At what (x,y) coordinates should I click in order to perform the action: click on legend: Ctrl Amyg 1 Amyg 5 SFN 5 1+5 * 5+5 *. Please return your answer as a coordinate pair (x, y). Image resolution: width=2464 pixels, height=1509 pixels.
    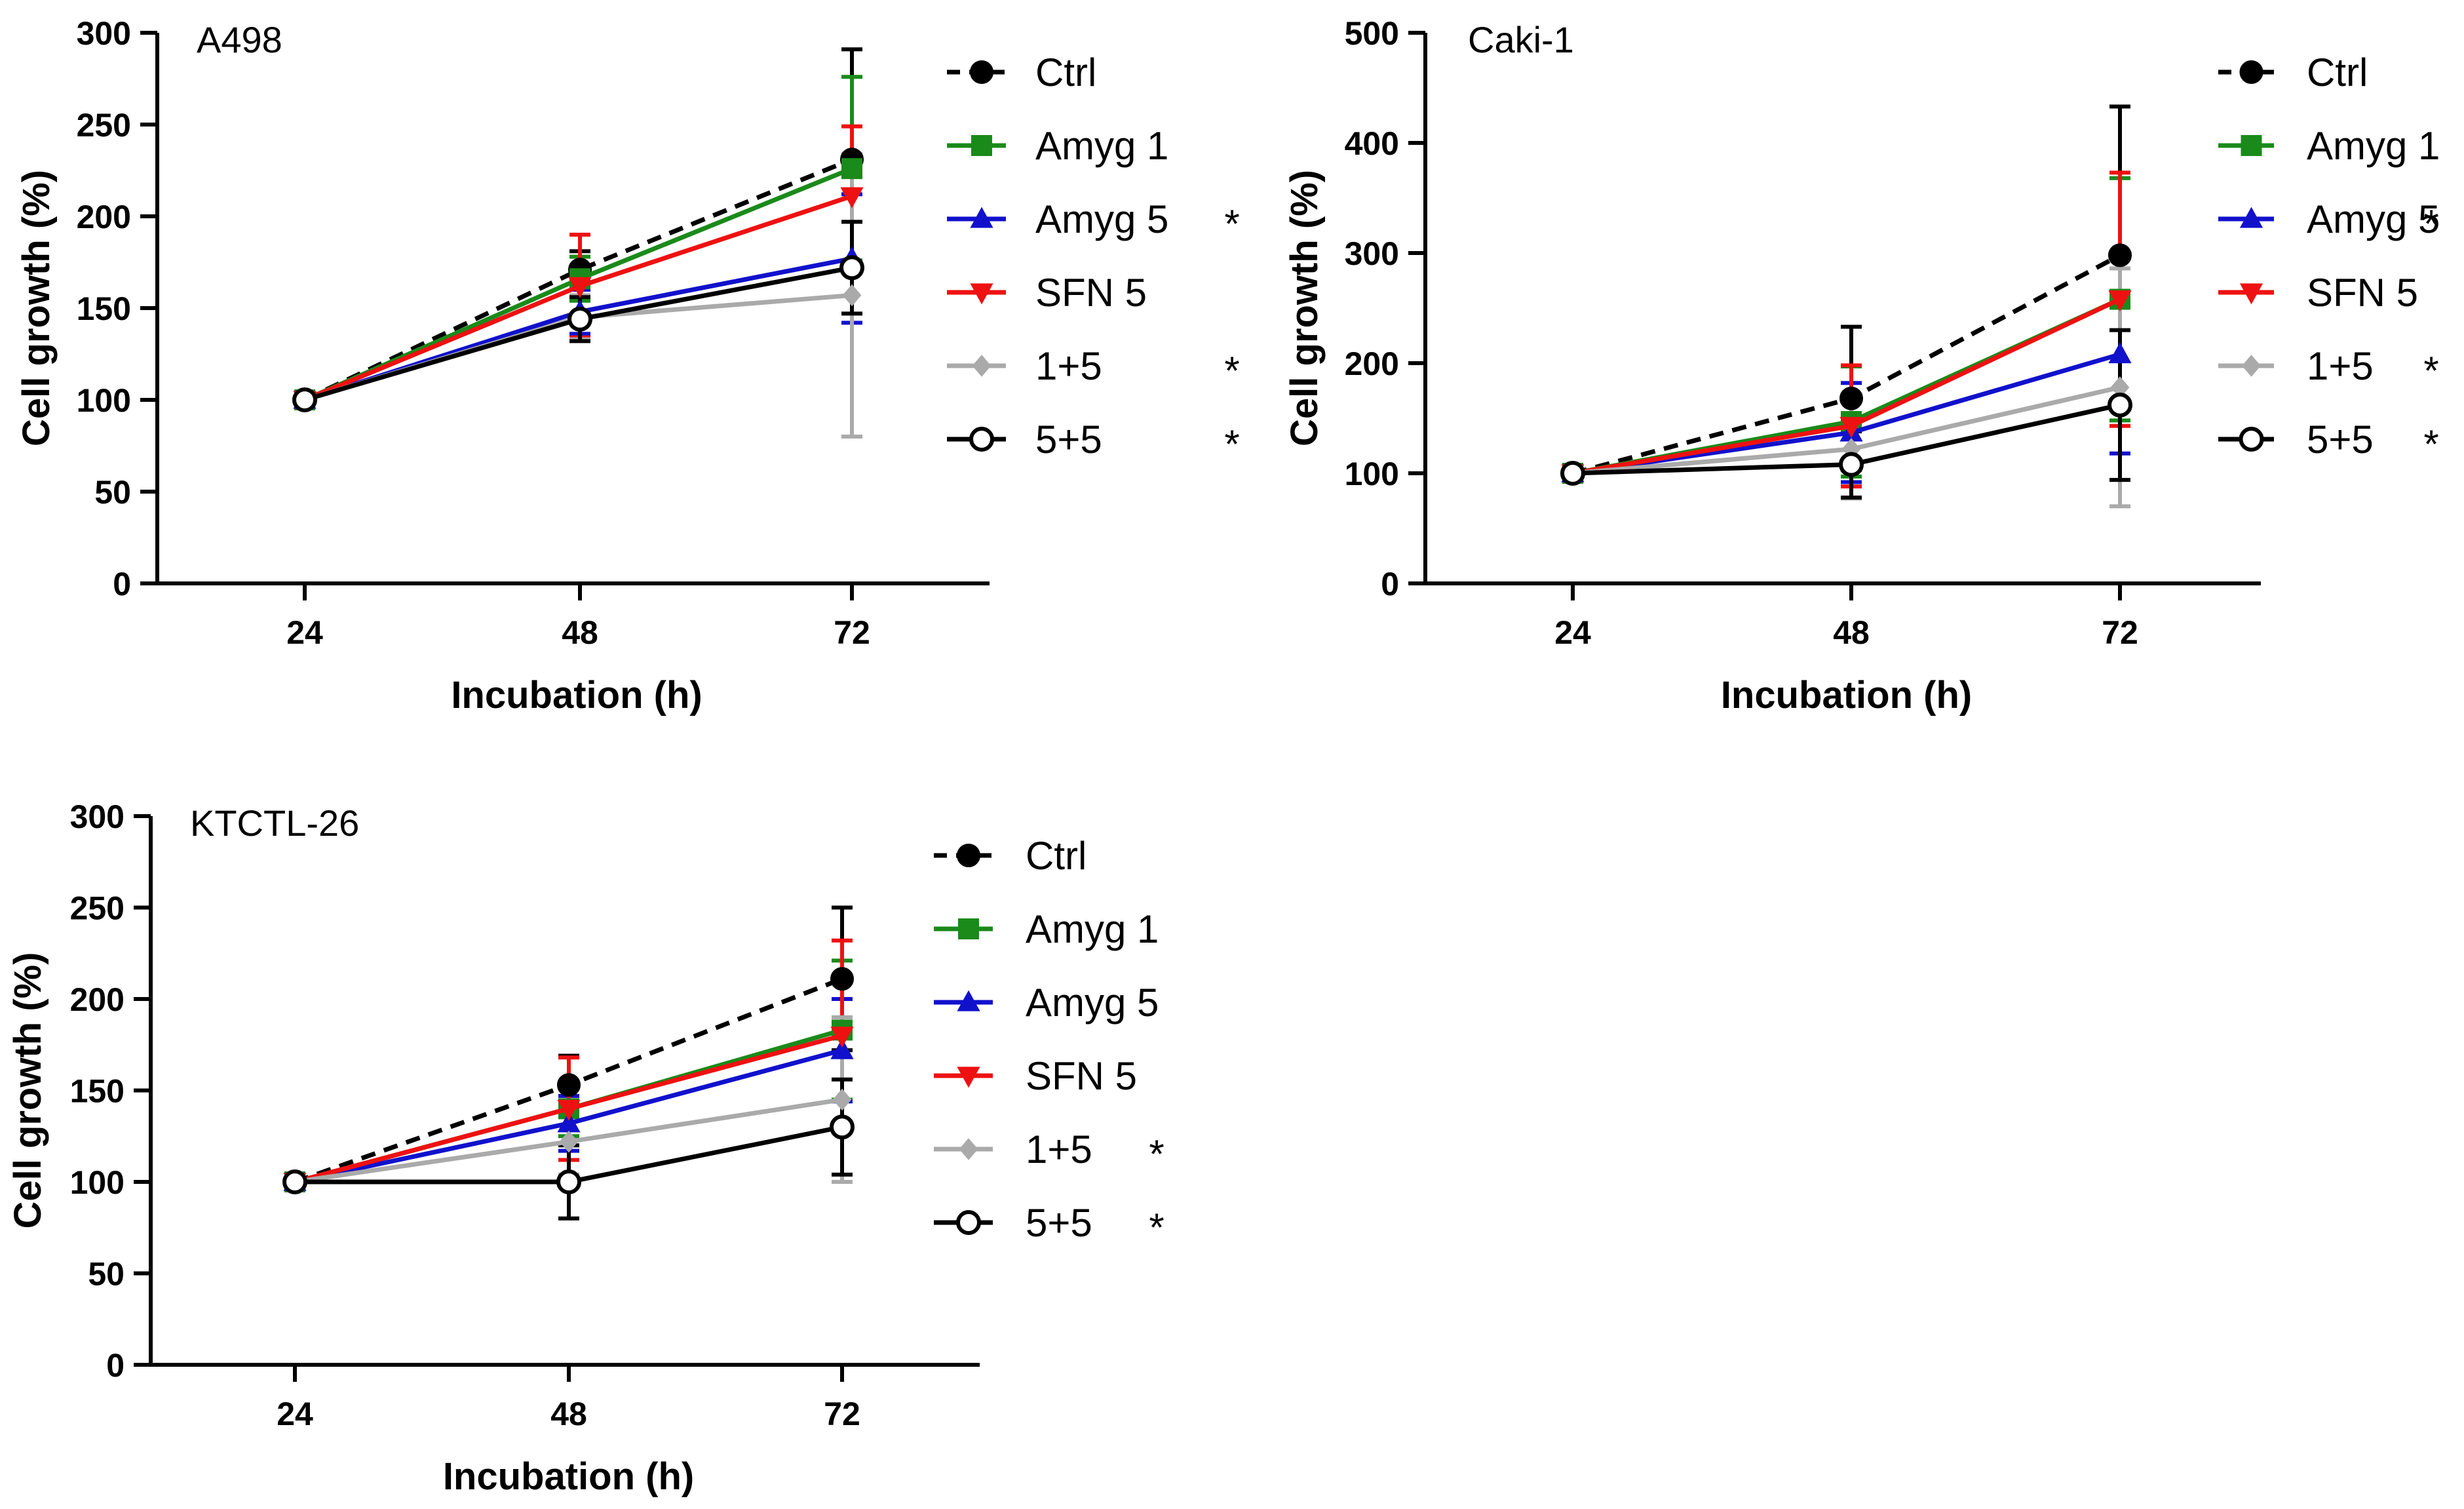
    Looking at the image, I should click on (1049, 1041).